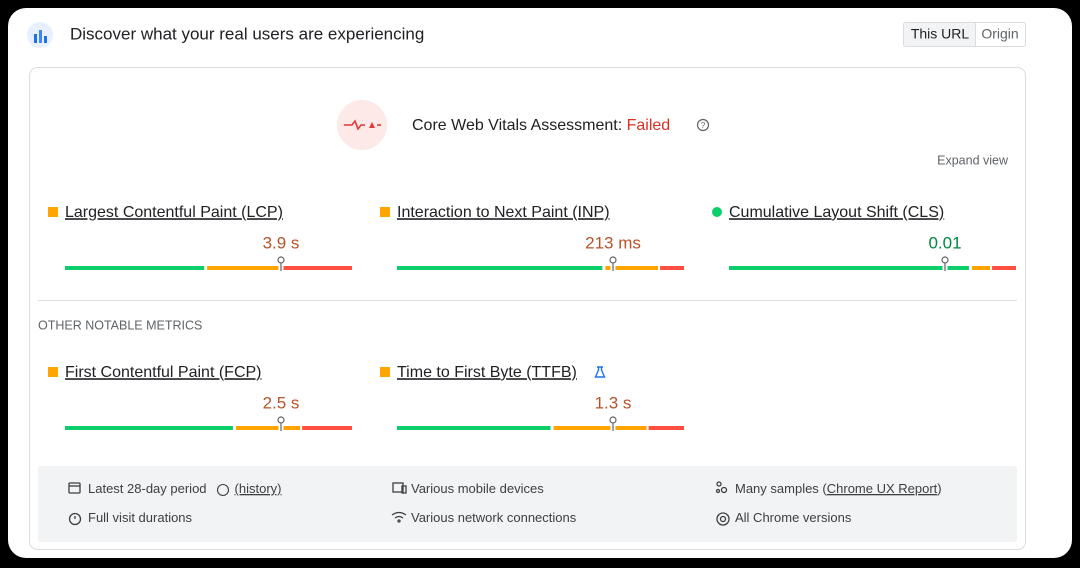 This screenshot has height=568, width=1080. I want to click on footer-text: Various mobile devices, so click(477, 488).